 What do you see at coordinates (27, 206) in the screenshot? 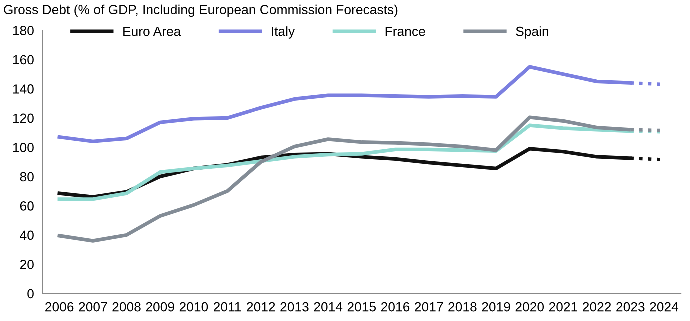
I see `y-tick-label: 60` at bounding box center [27, 206].